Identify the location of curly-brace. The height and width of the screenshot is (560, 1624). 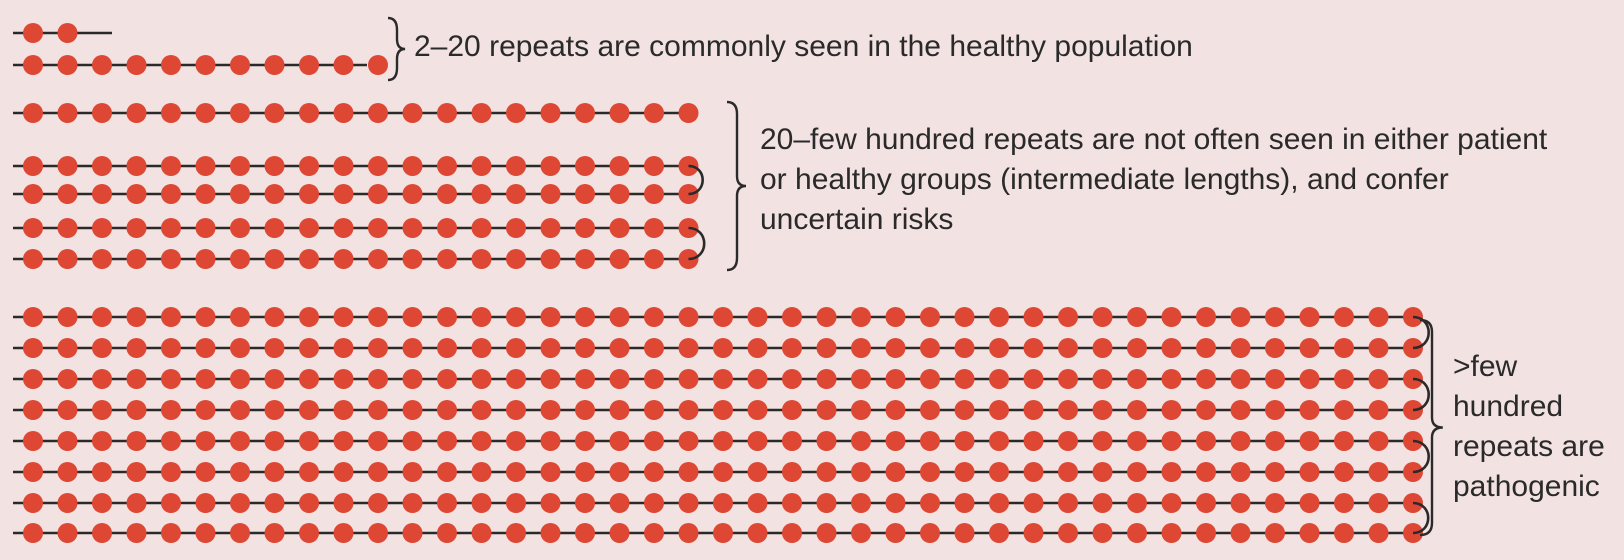
(736, 186).